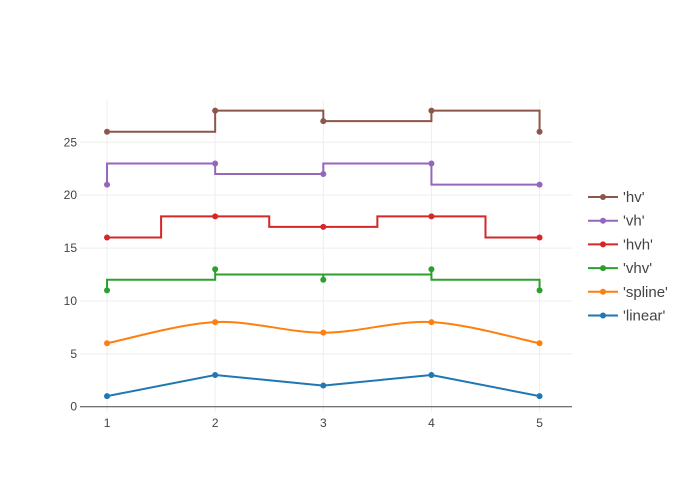 Image resolution: width=690 pixels, height=492 pixels. Describe the element at coordinates (637, 268) in the screenshot. I see `legend-label: 'vhv'` at that location.